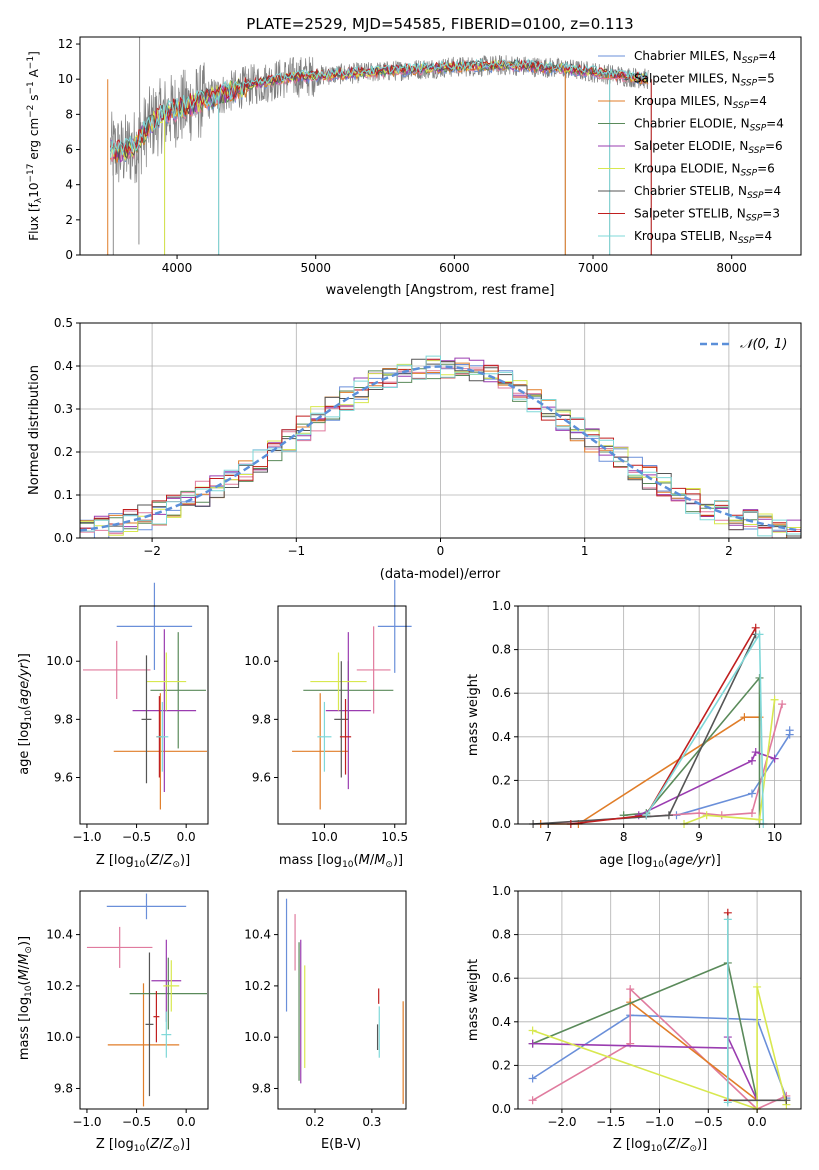  I want to click on y-tick-label: 0.3, so click(63, 409).